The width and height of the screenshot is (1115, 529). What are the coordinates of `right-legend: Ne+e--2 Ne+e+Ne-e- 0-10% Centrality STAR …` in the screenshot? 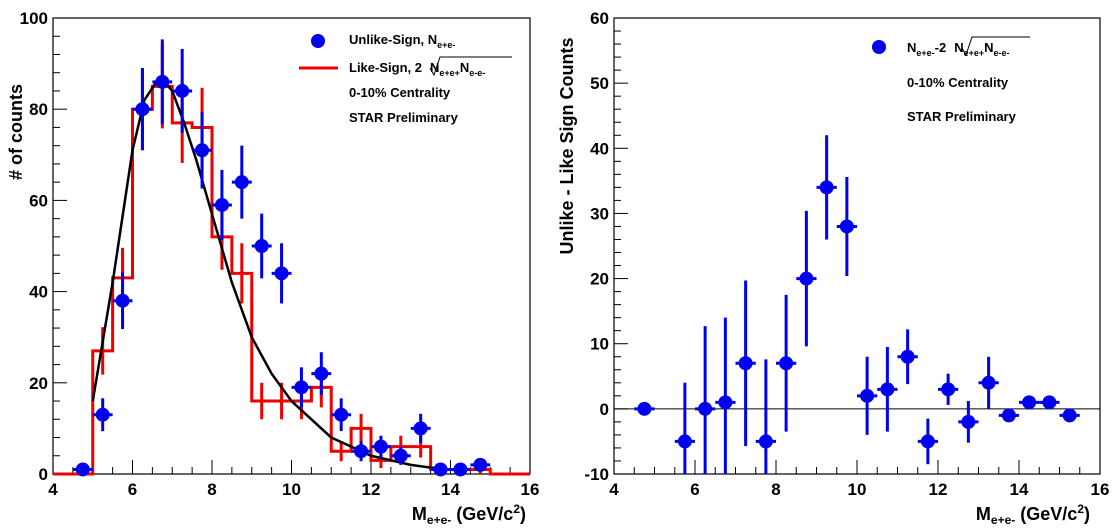 It's located at (951, 80).